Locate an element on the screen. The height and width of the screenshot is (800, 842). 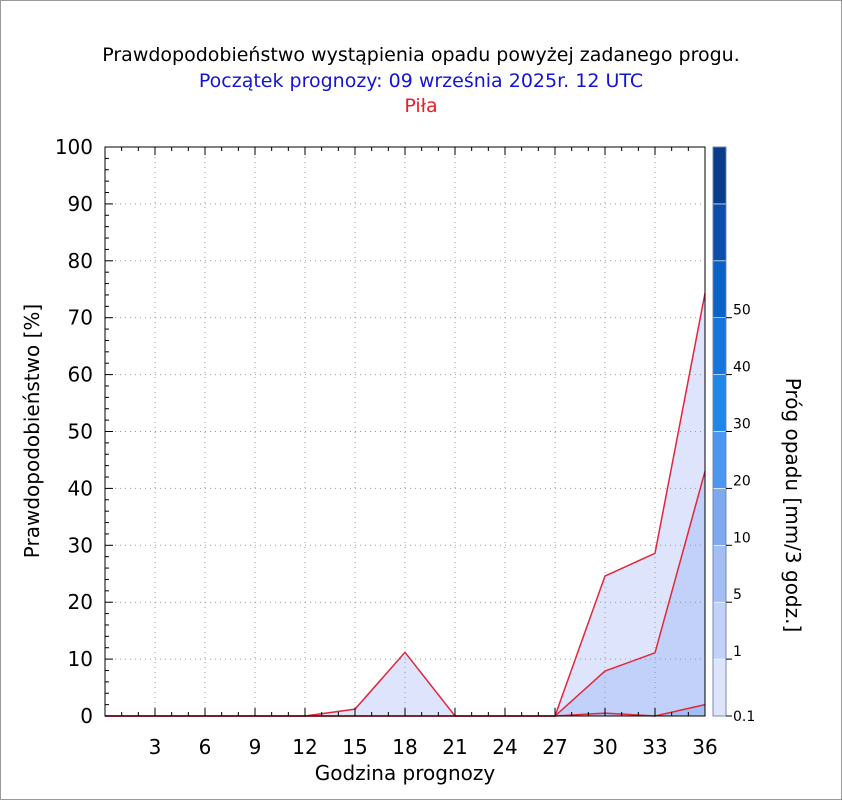
colorbar-tick-label: 30 is located at coordinates (742, 425).